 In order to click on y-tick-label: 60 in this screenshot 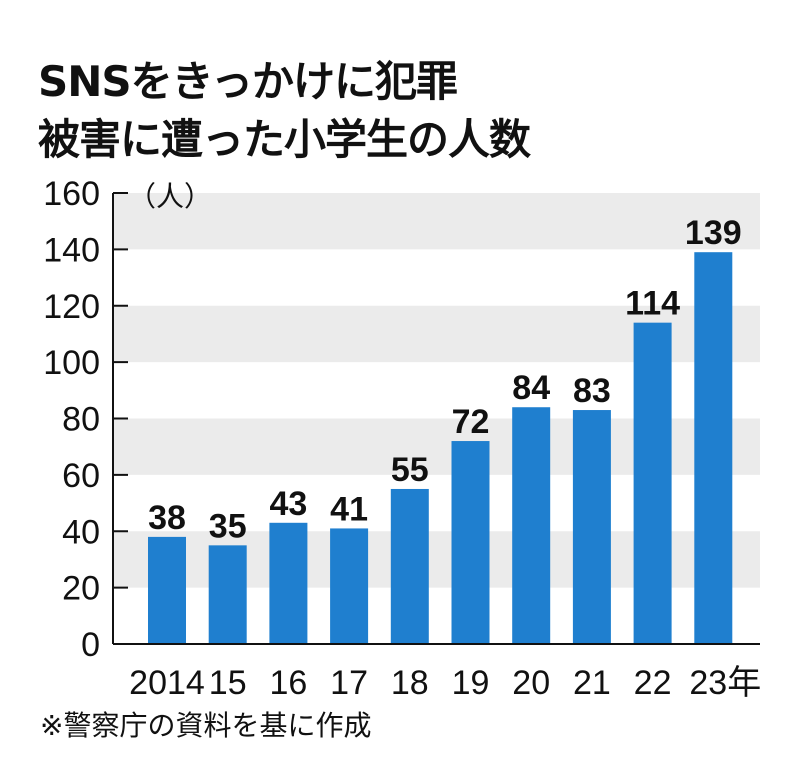, I will do `click(81, 476)`.